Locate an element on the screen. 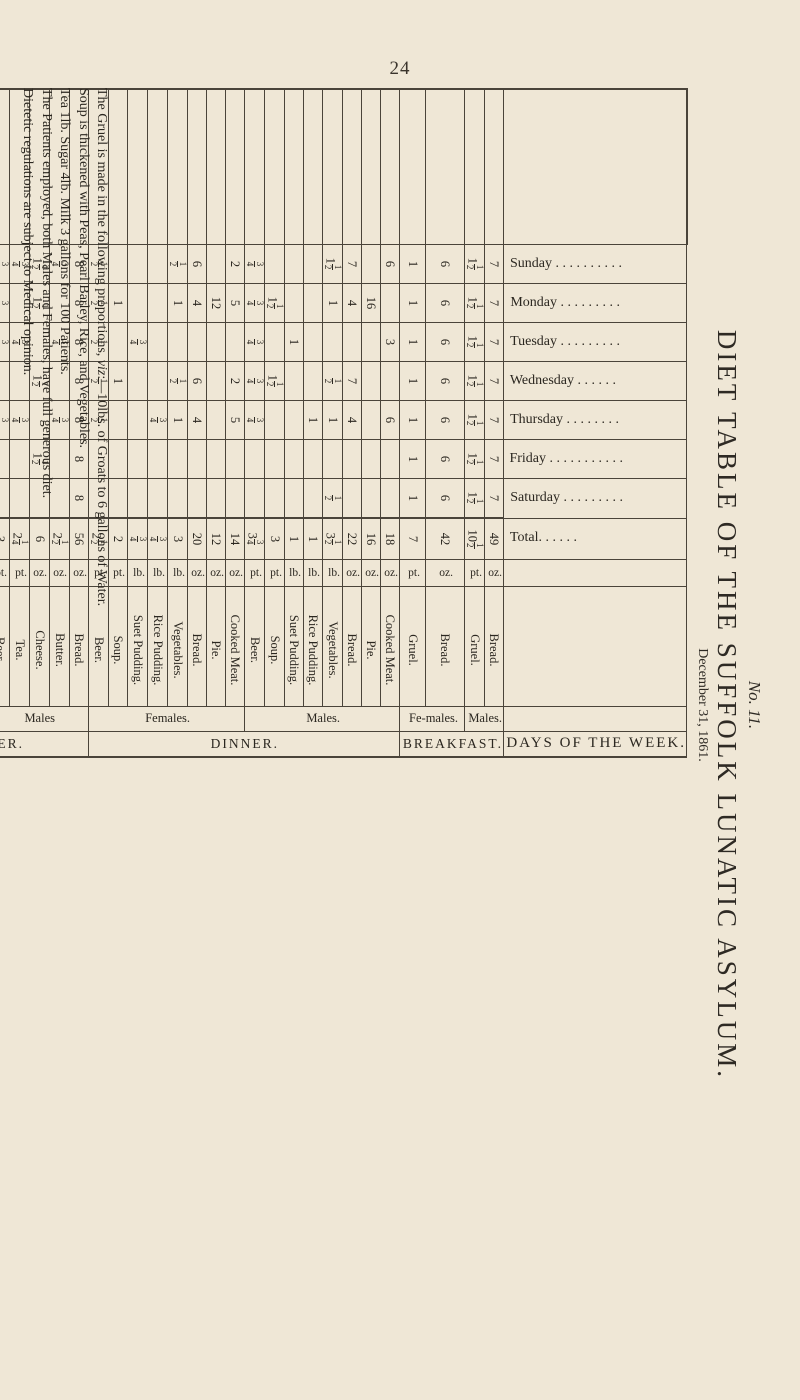 This screenshot has height=1400, width=800. table-row: 1 1 2 1 1 2 1 1 2 3 1 2 lb. Vegetables. is located at coordinates (332, 423).